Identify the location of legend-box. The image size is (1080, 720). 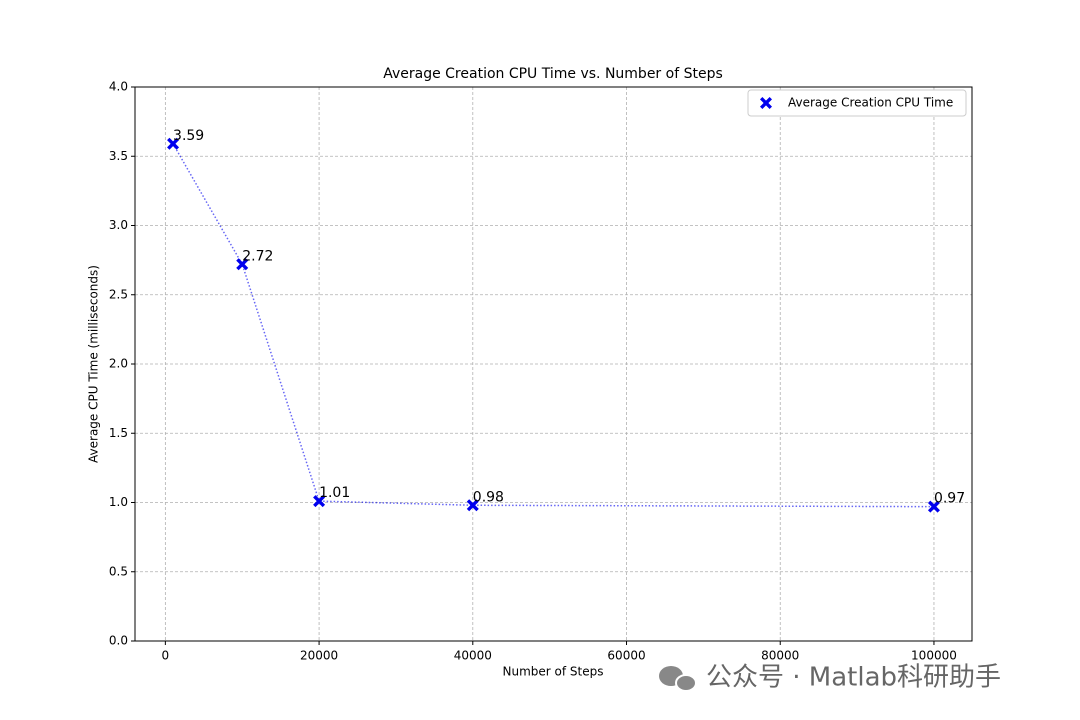
(857, 103).